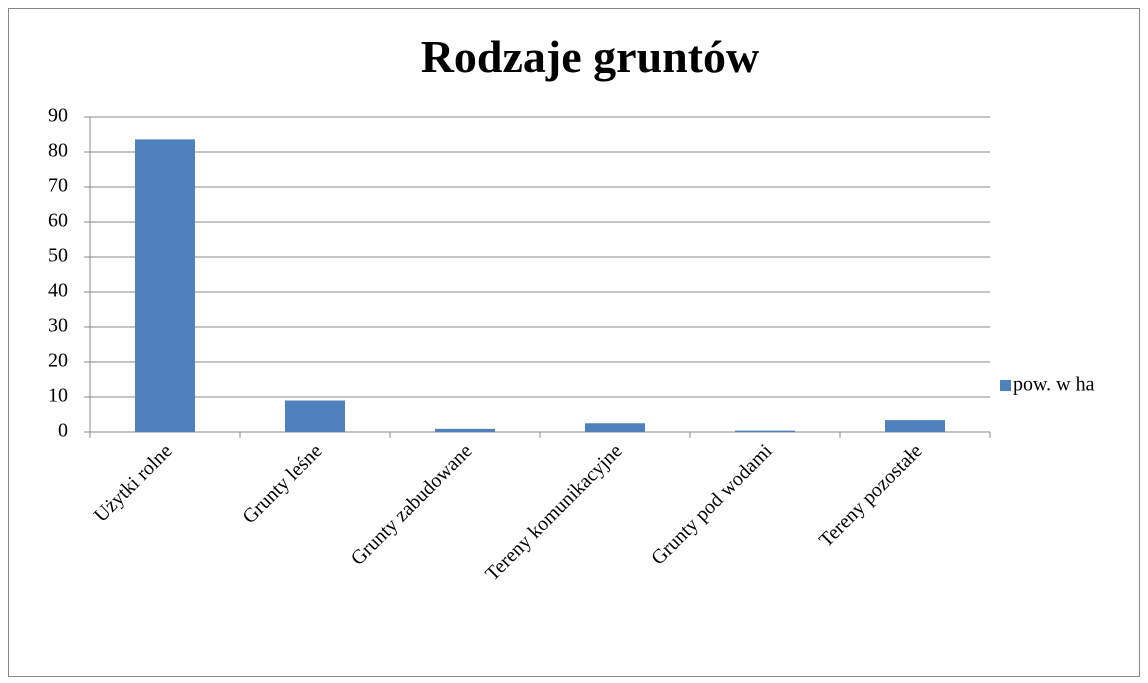  What do you see at coordinates (58, 291) in the screenshot?
I see `y-tick-label: 40` at bounding box center [58, 291].